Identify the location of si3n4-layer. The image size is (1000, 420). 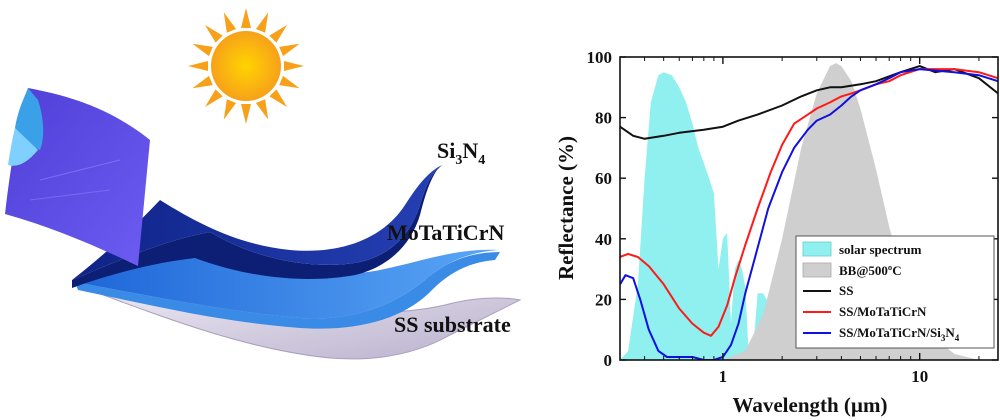
(257, 226).